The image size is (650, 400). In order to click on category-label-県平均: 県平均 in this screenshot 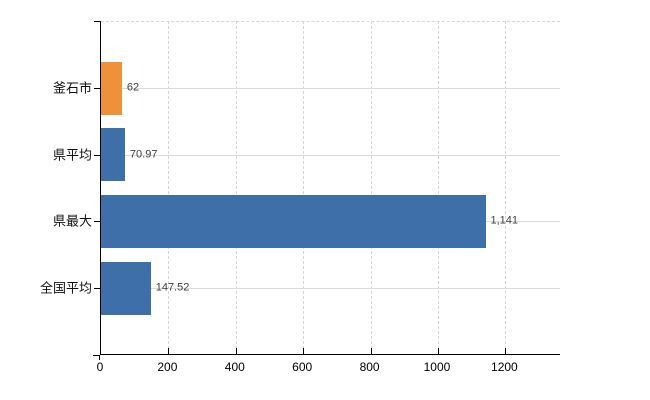, I will do `click(72, 155)`.